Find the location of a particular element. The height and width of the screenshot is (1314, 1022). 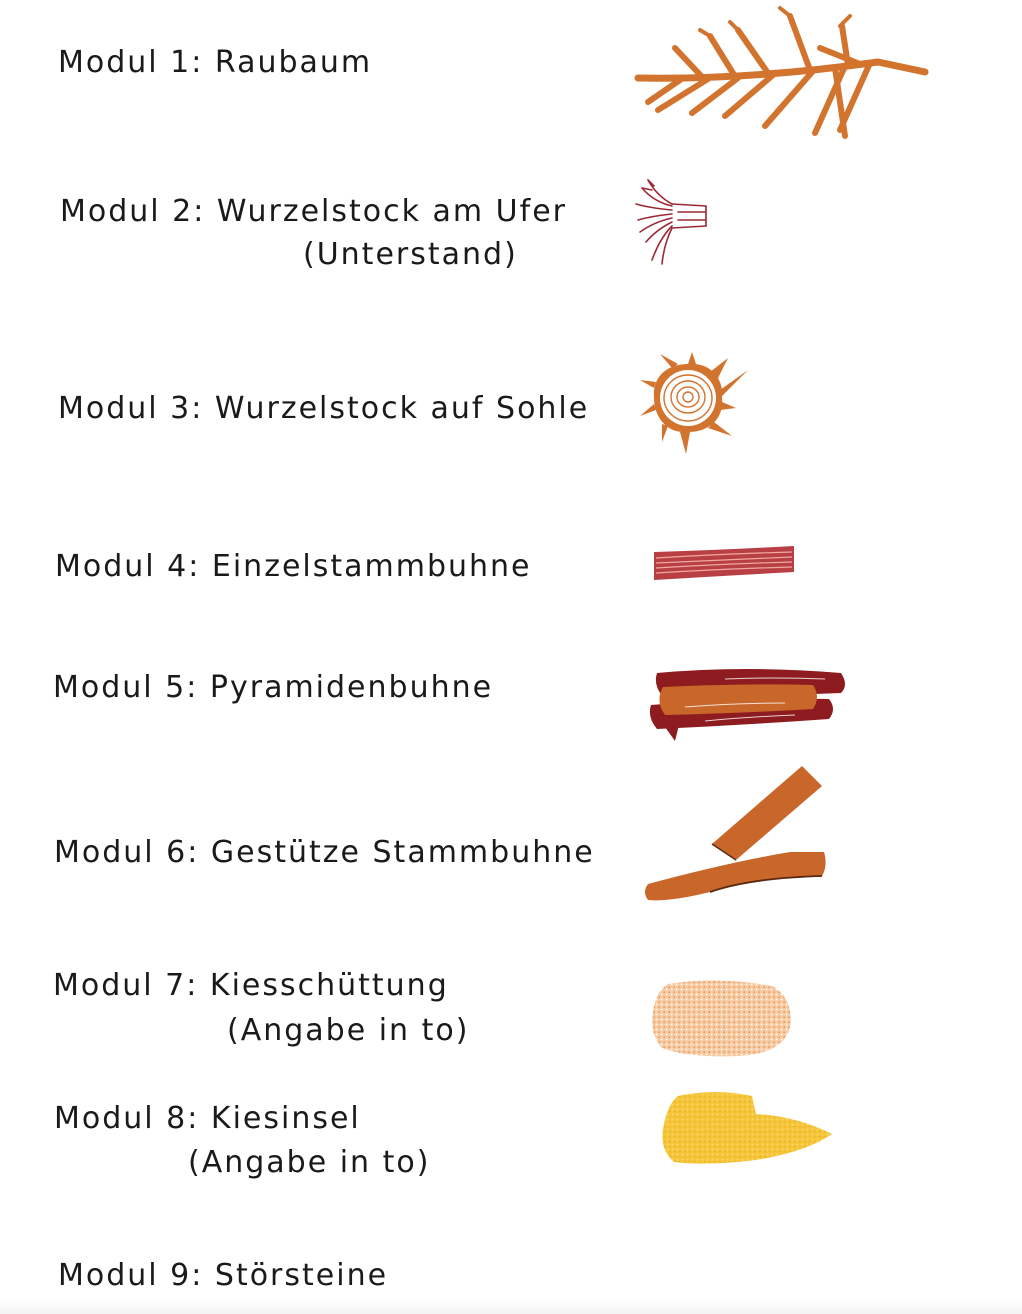

module-7-sublabel: (Angabe in to) is located at coordinates (348, 1030).